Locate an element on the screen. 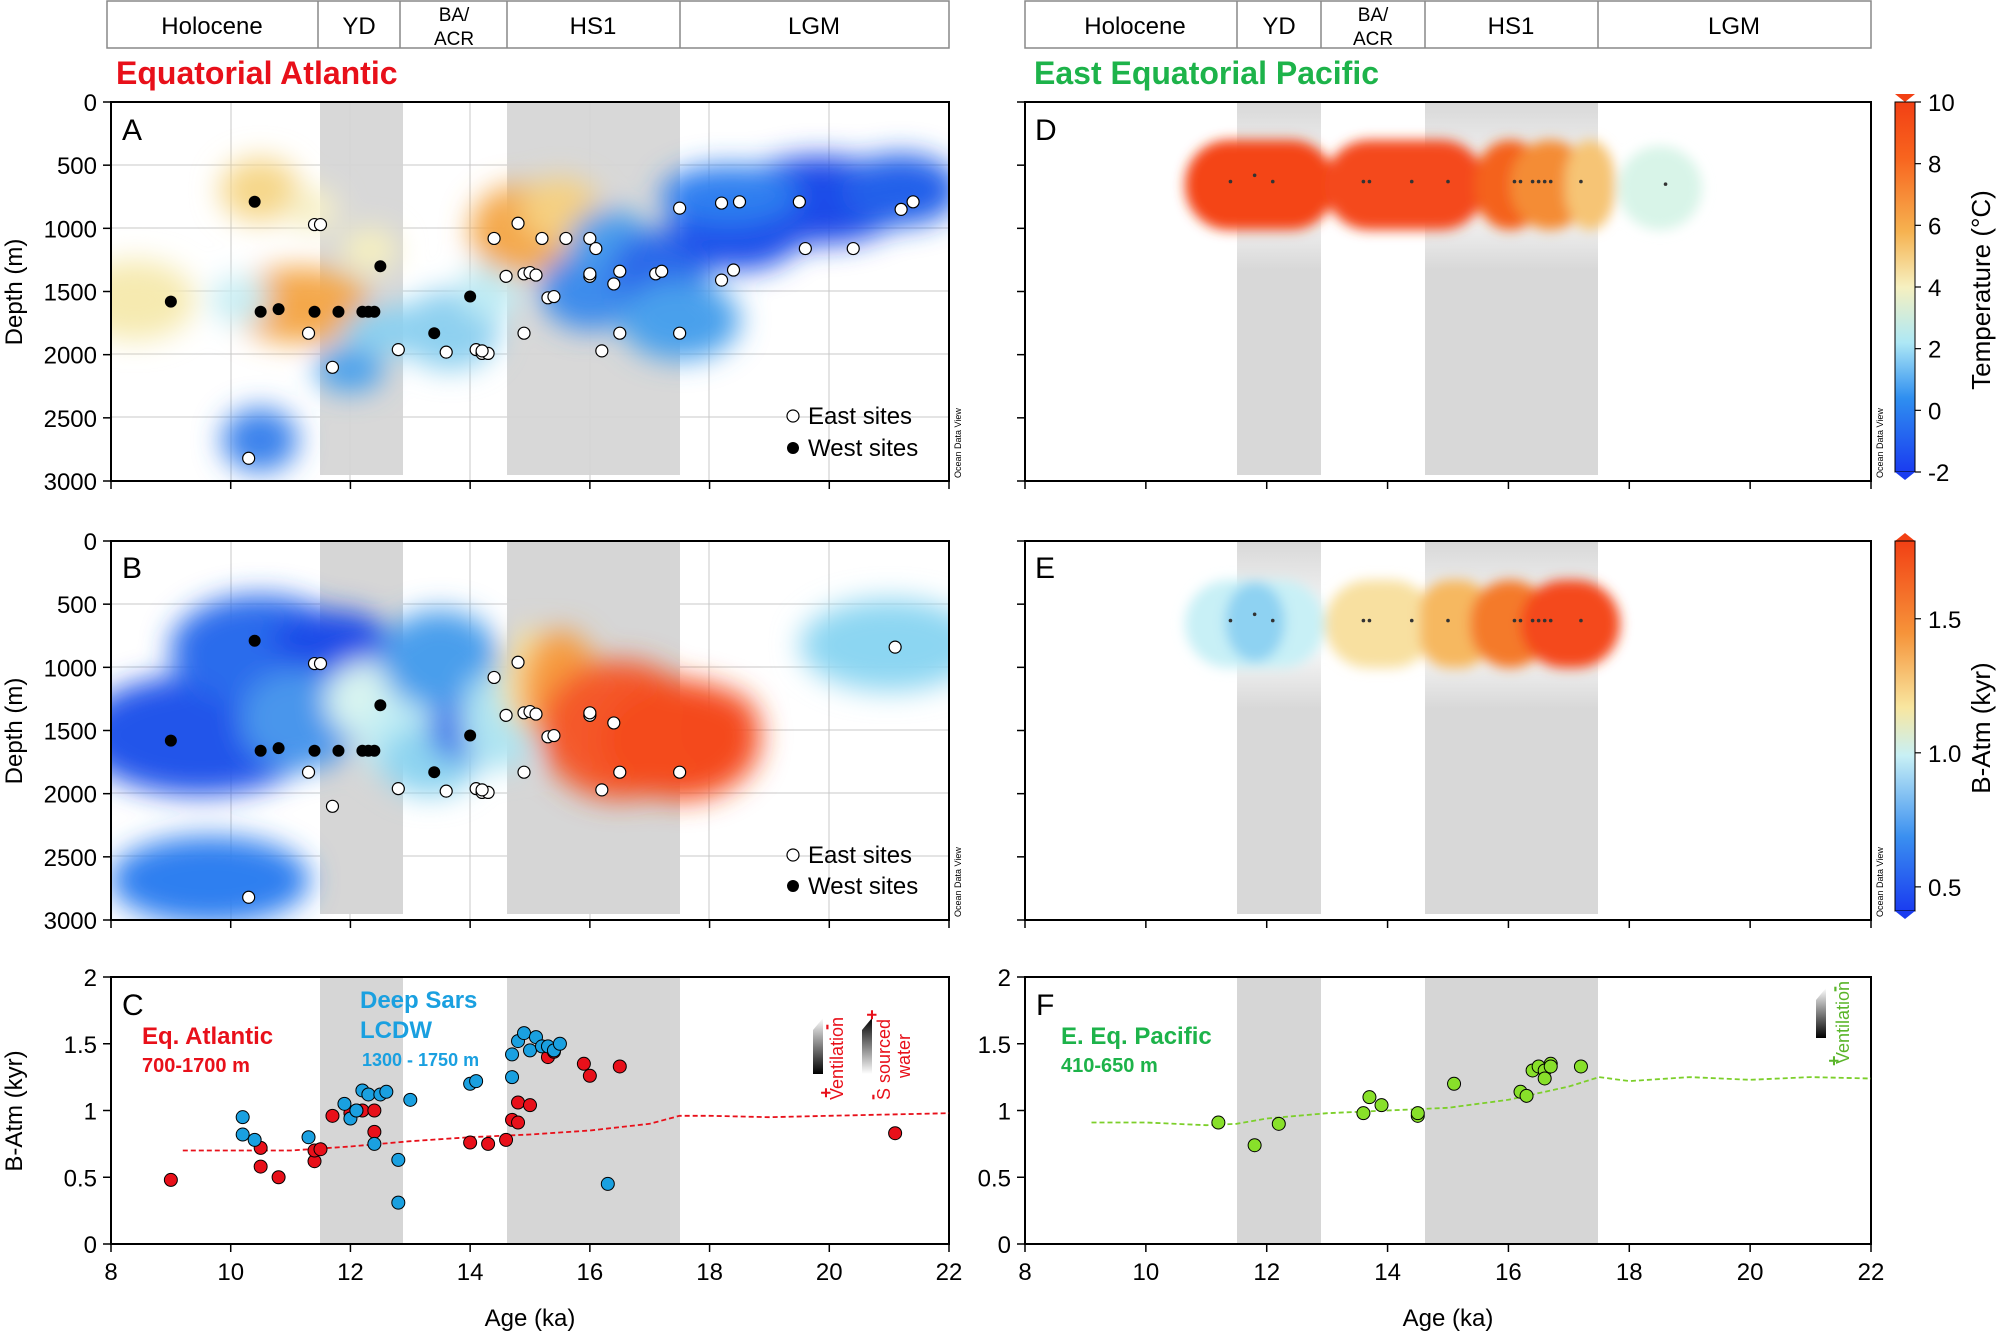  colorbar-tick-label: 4 is located at coordinates (1934, 288).